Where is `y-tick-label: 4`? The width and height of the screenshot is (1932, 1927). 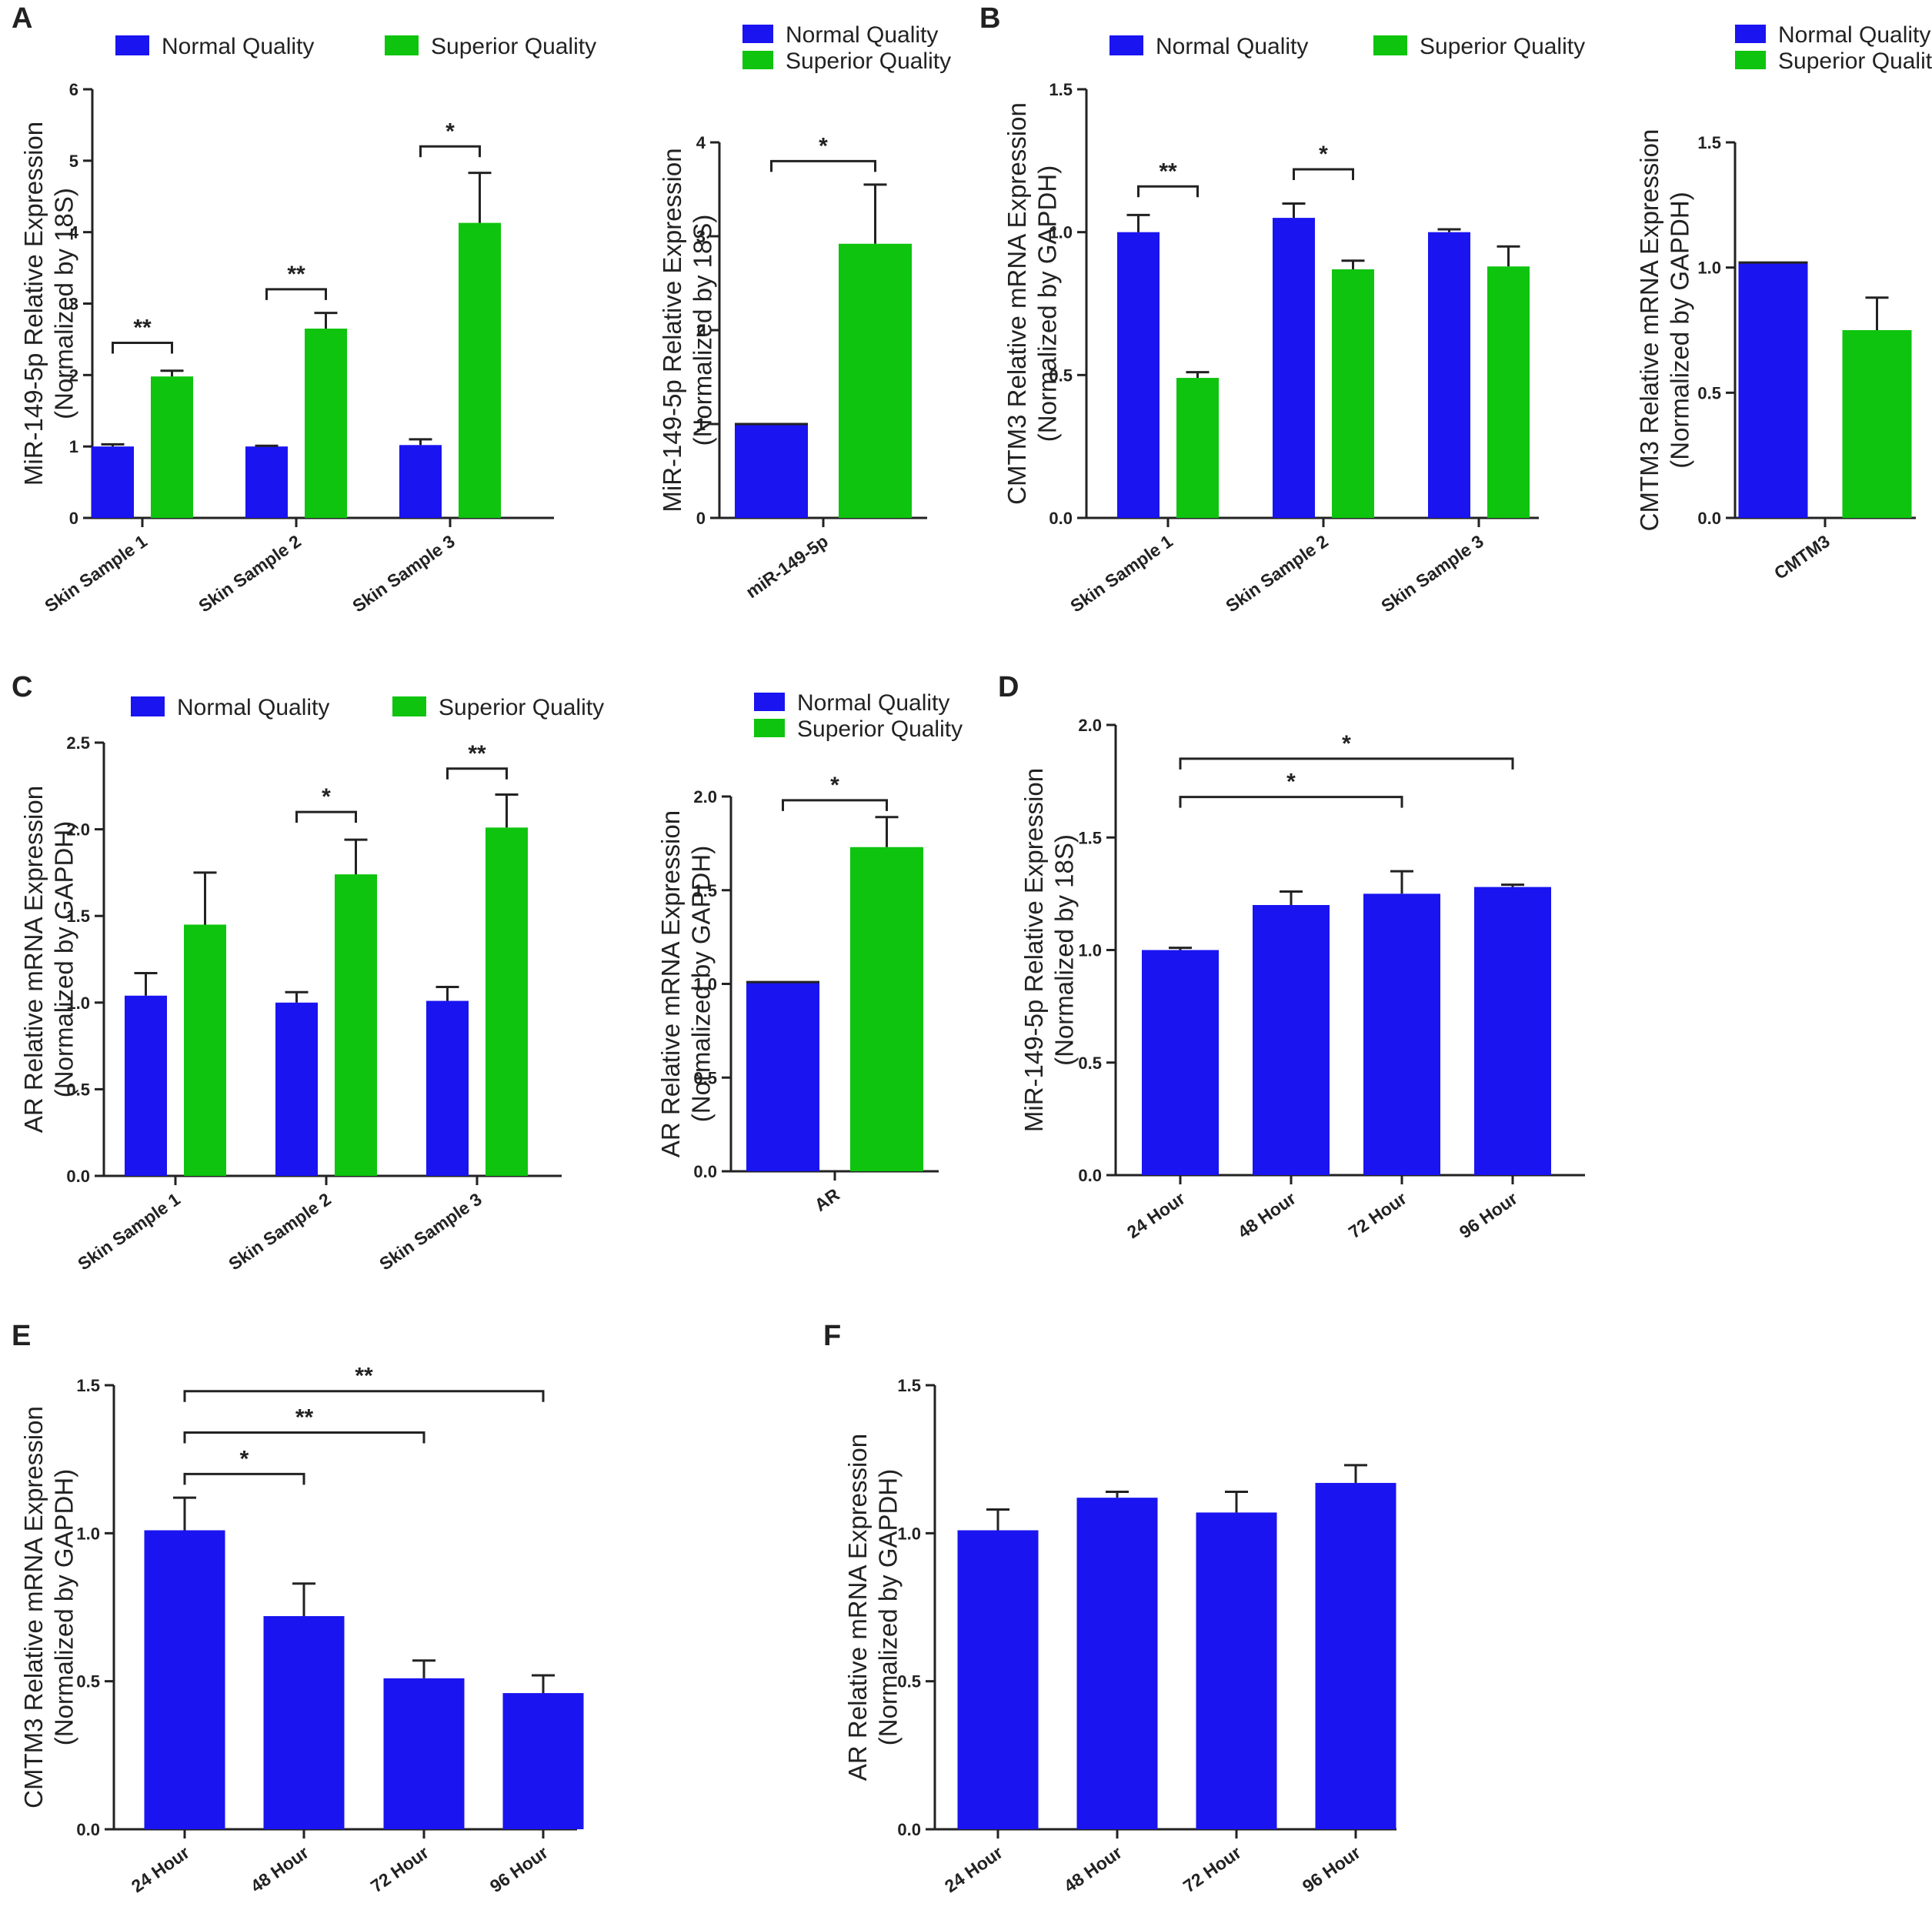 y-tick-label: 4 is located at coordinates (701, 142).